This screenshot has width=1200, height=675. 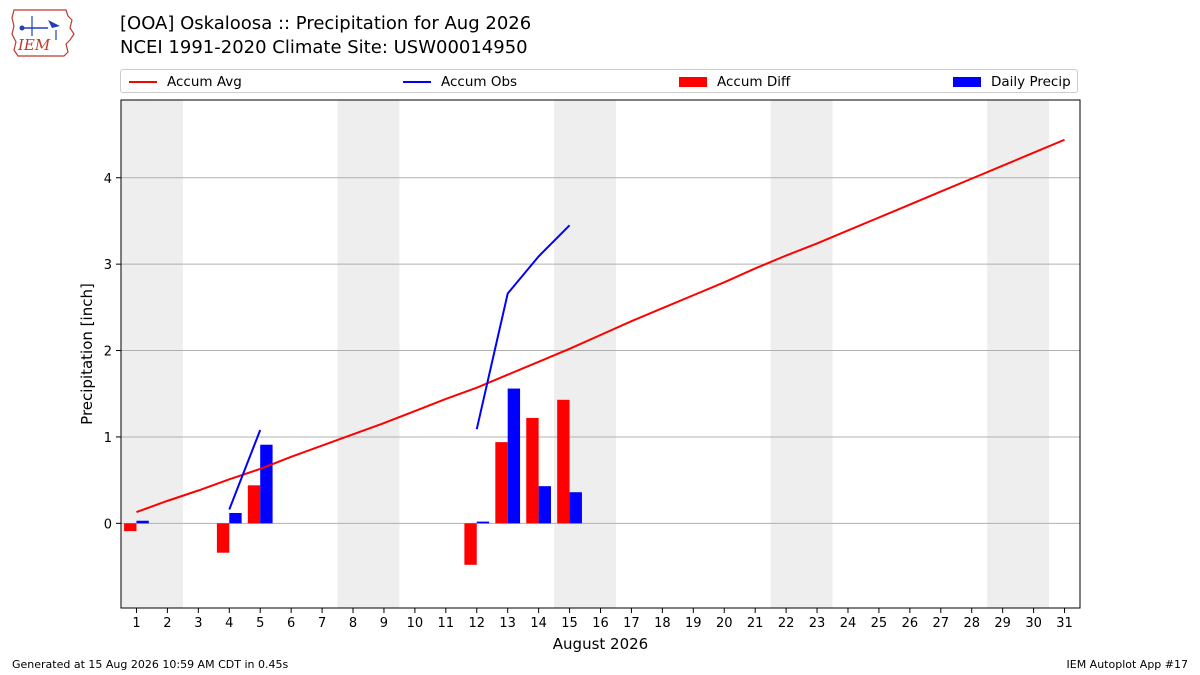 What do you see at coordinates (754, 82) in the screenshot?
I see `legend-accum-diff-label: Accum Diff` at bounding box center [754, 82].